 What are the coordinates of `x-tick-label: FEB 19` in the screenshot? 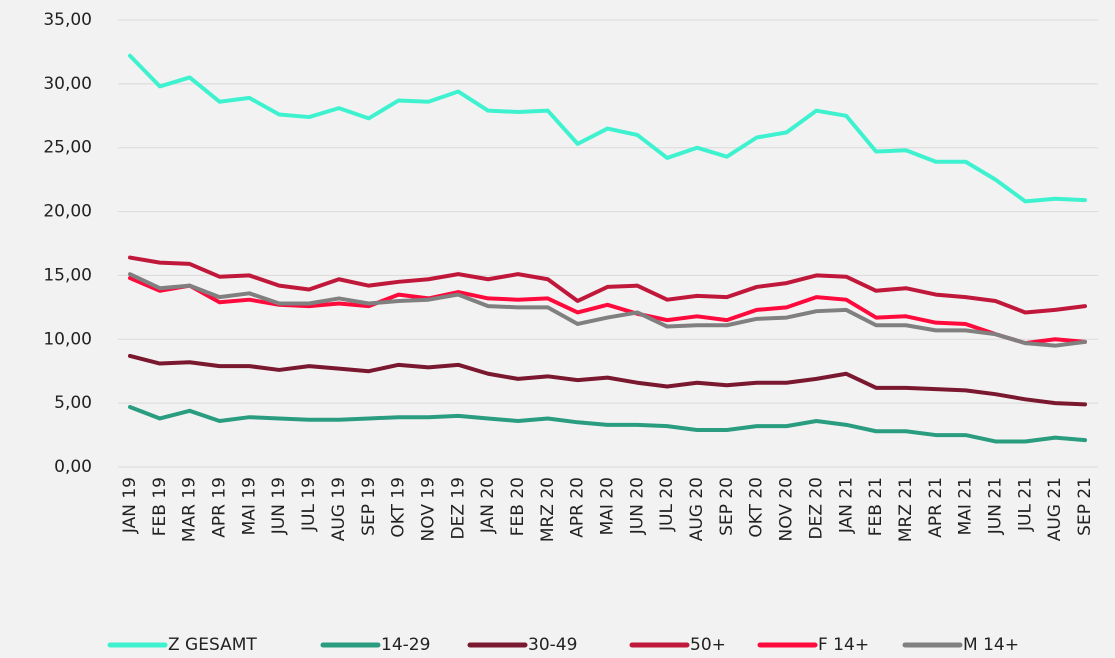 It's located at (160, 506).